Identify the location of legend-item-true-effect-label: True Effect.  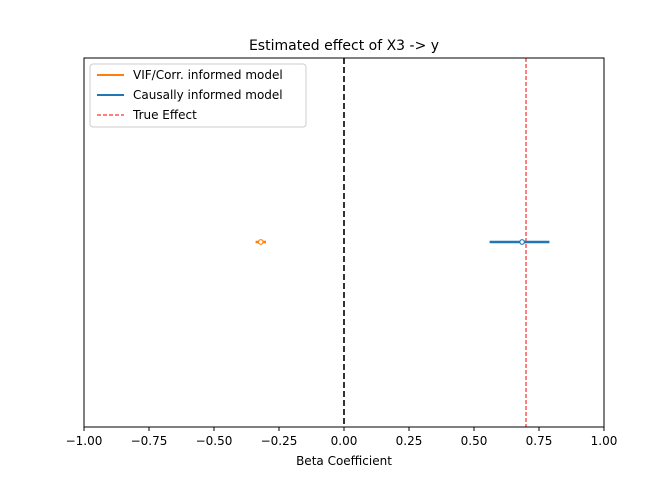
(164, 115).